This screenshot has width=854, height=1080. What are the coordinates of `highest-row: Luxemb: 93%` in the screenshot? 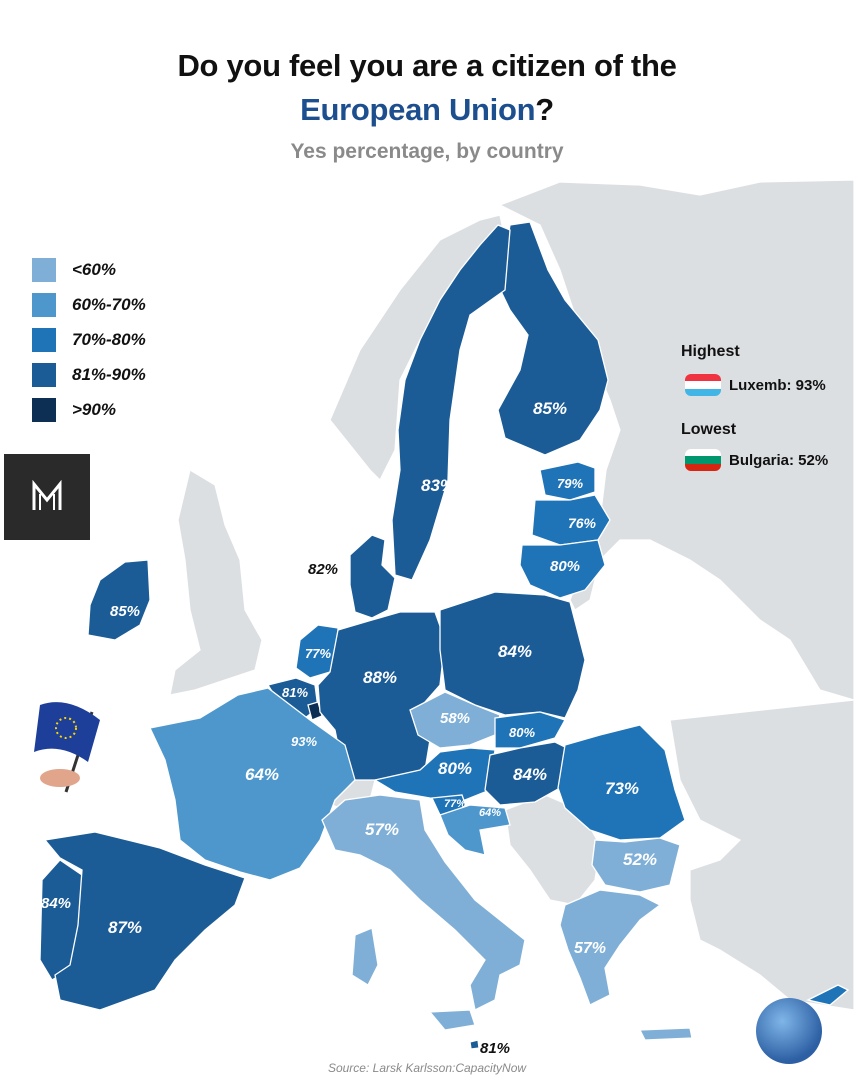 It's located at (755, 385).